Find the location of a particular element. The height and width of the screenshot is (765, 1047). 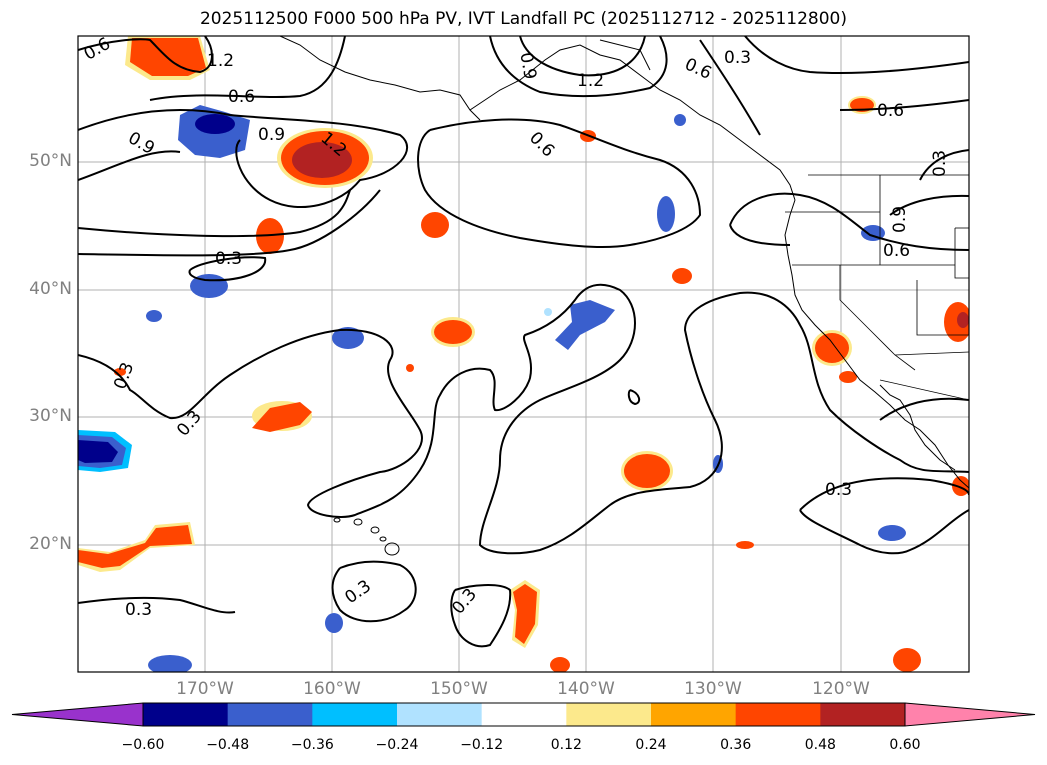

colorbar-tick-label: 0.12 is located at coordinates (566, 745).